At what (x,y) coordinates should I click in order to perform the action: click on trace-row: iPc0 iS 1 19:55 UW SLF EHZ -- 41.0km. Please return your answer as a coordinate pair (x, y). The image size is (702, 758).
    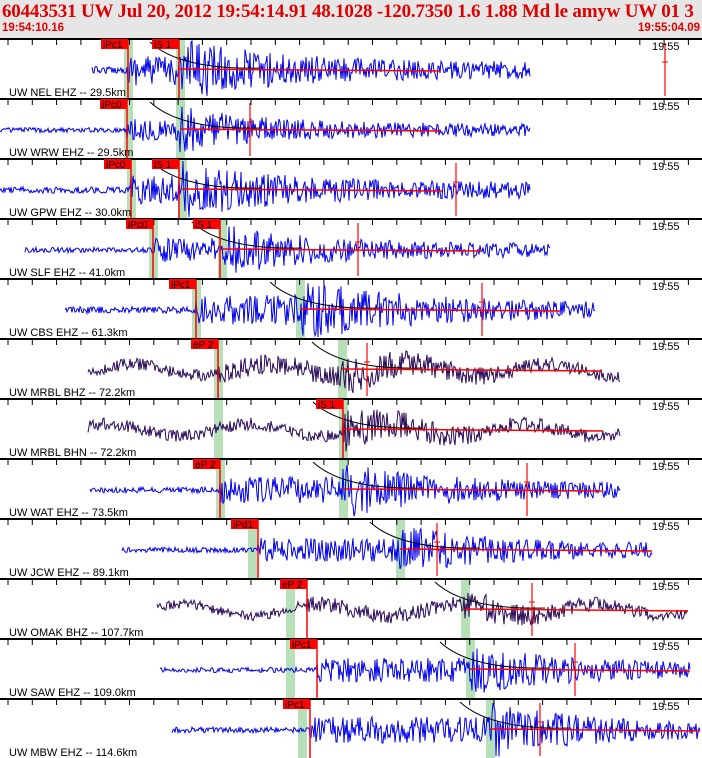
    Looking at the image, I should click on (351, 248).